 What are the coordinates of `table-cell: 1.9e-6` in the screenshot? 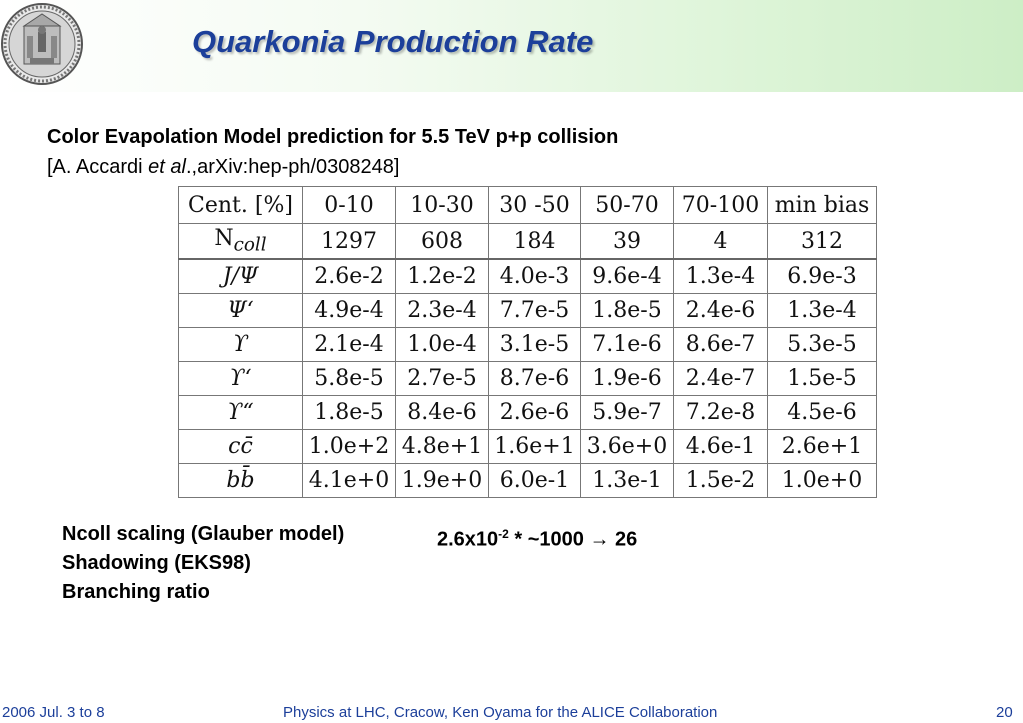 It's located at (627, 378).